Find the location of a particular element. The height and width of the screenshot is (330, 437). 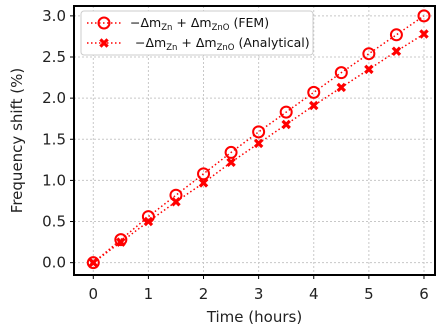

legend-marker-shape-analytical is located at coordinates (104, 43).